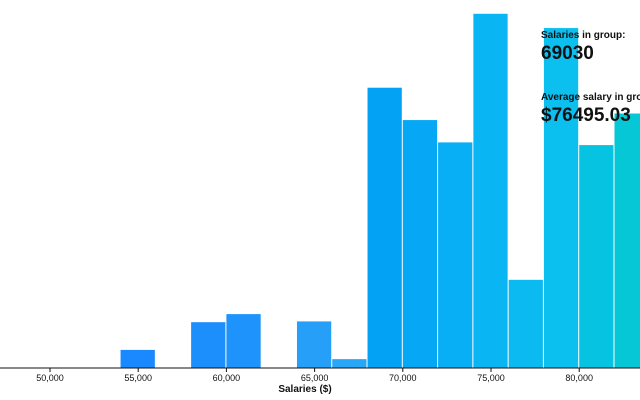  Describe the element at coordinates (227, 378) in the screenshot. I see `x-tick-label: 60,000` at that location.